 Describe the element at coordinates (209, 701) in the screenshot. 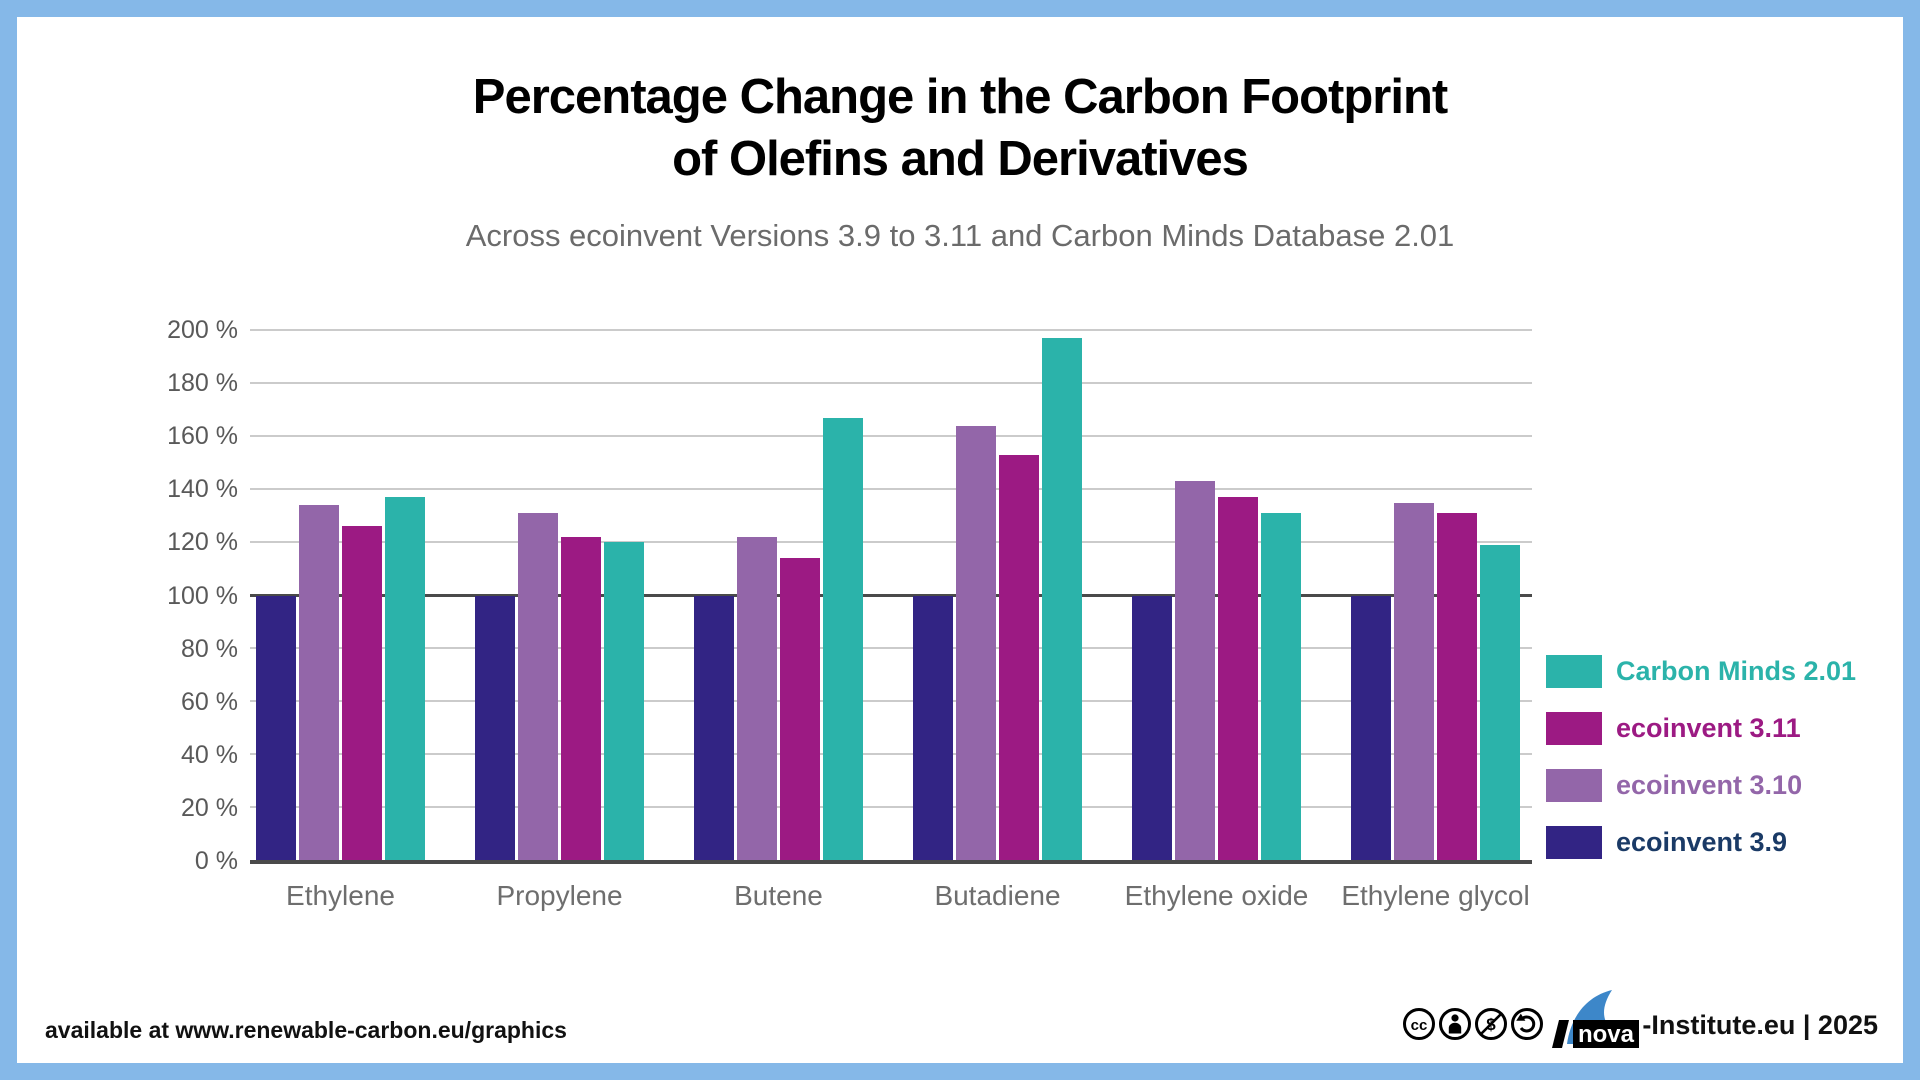

I see `y-tick-60: 60 %` at that location.